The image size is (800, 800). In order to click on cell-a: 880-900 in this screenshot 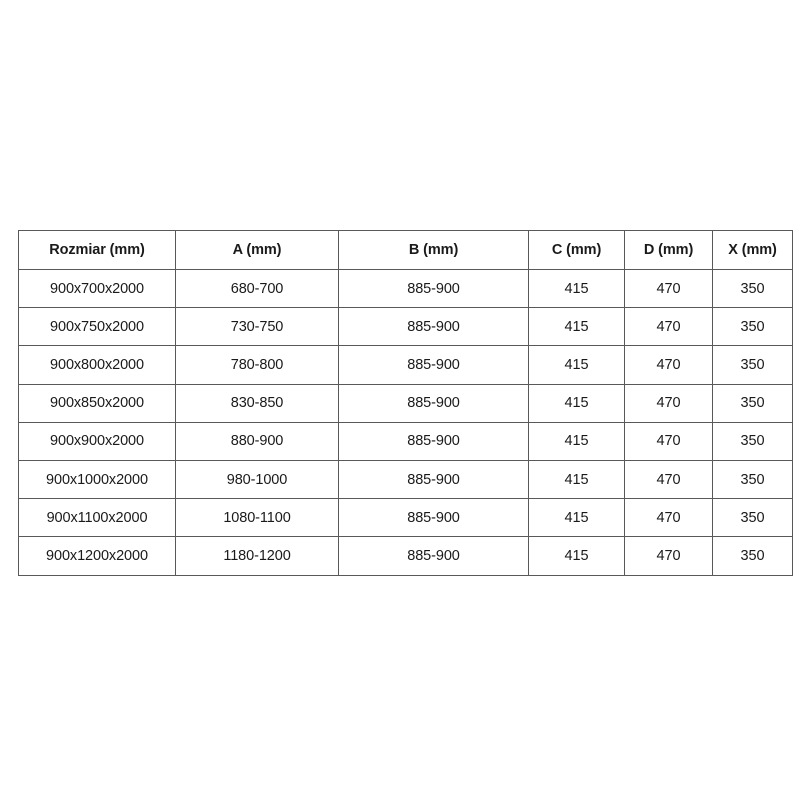, I will do `click(257, 441)`.